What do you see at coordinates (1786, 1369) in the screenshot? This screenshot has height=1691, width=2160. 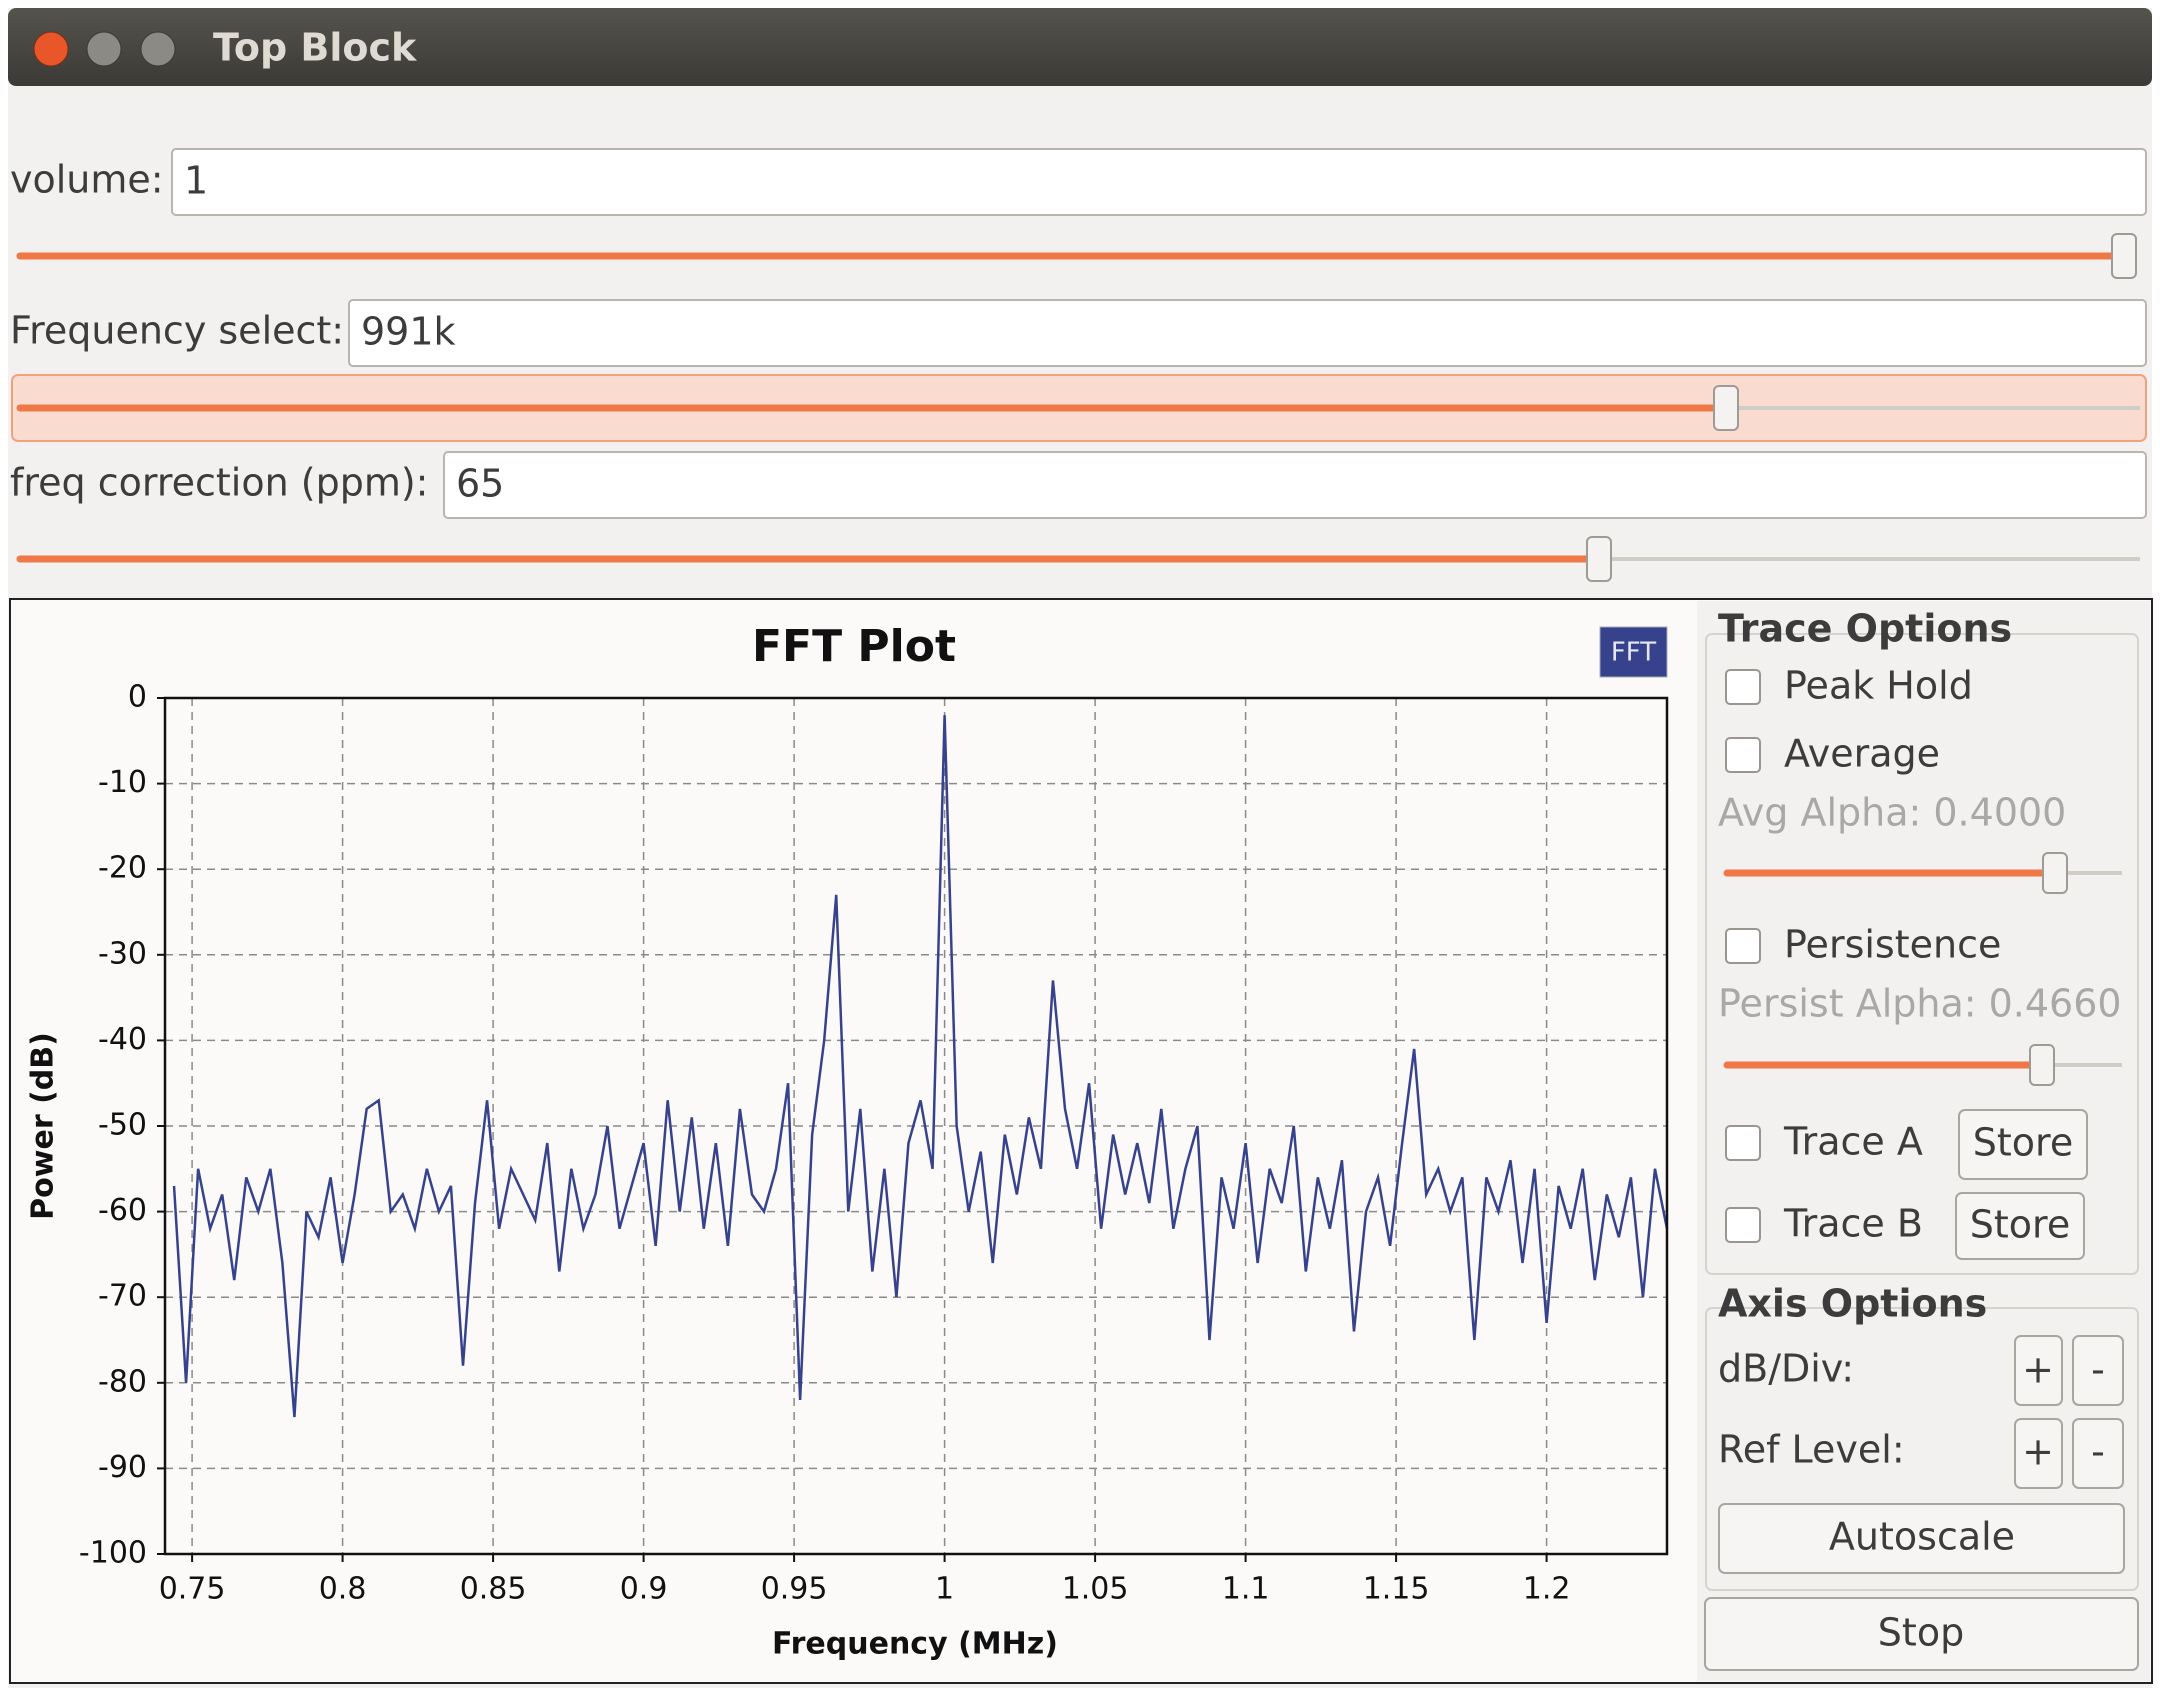 I see `row-label: dB/Div:` at bounding box center [1786, 1369].